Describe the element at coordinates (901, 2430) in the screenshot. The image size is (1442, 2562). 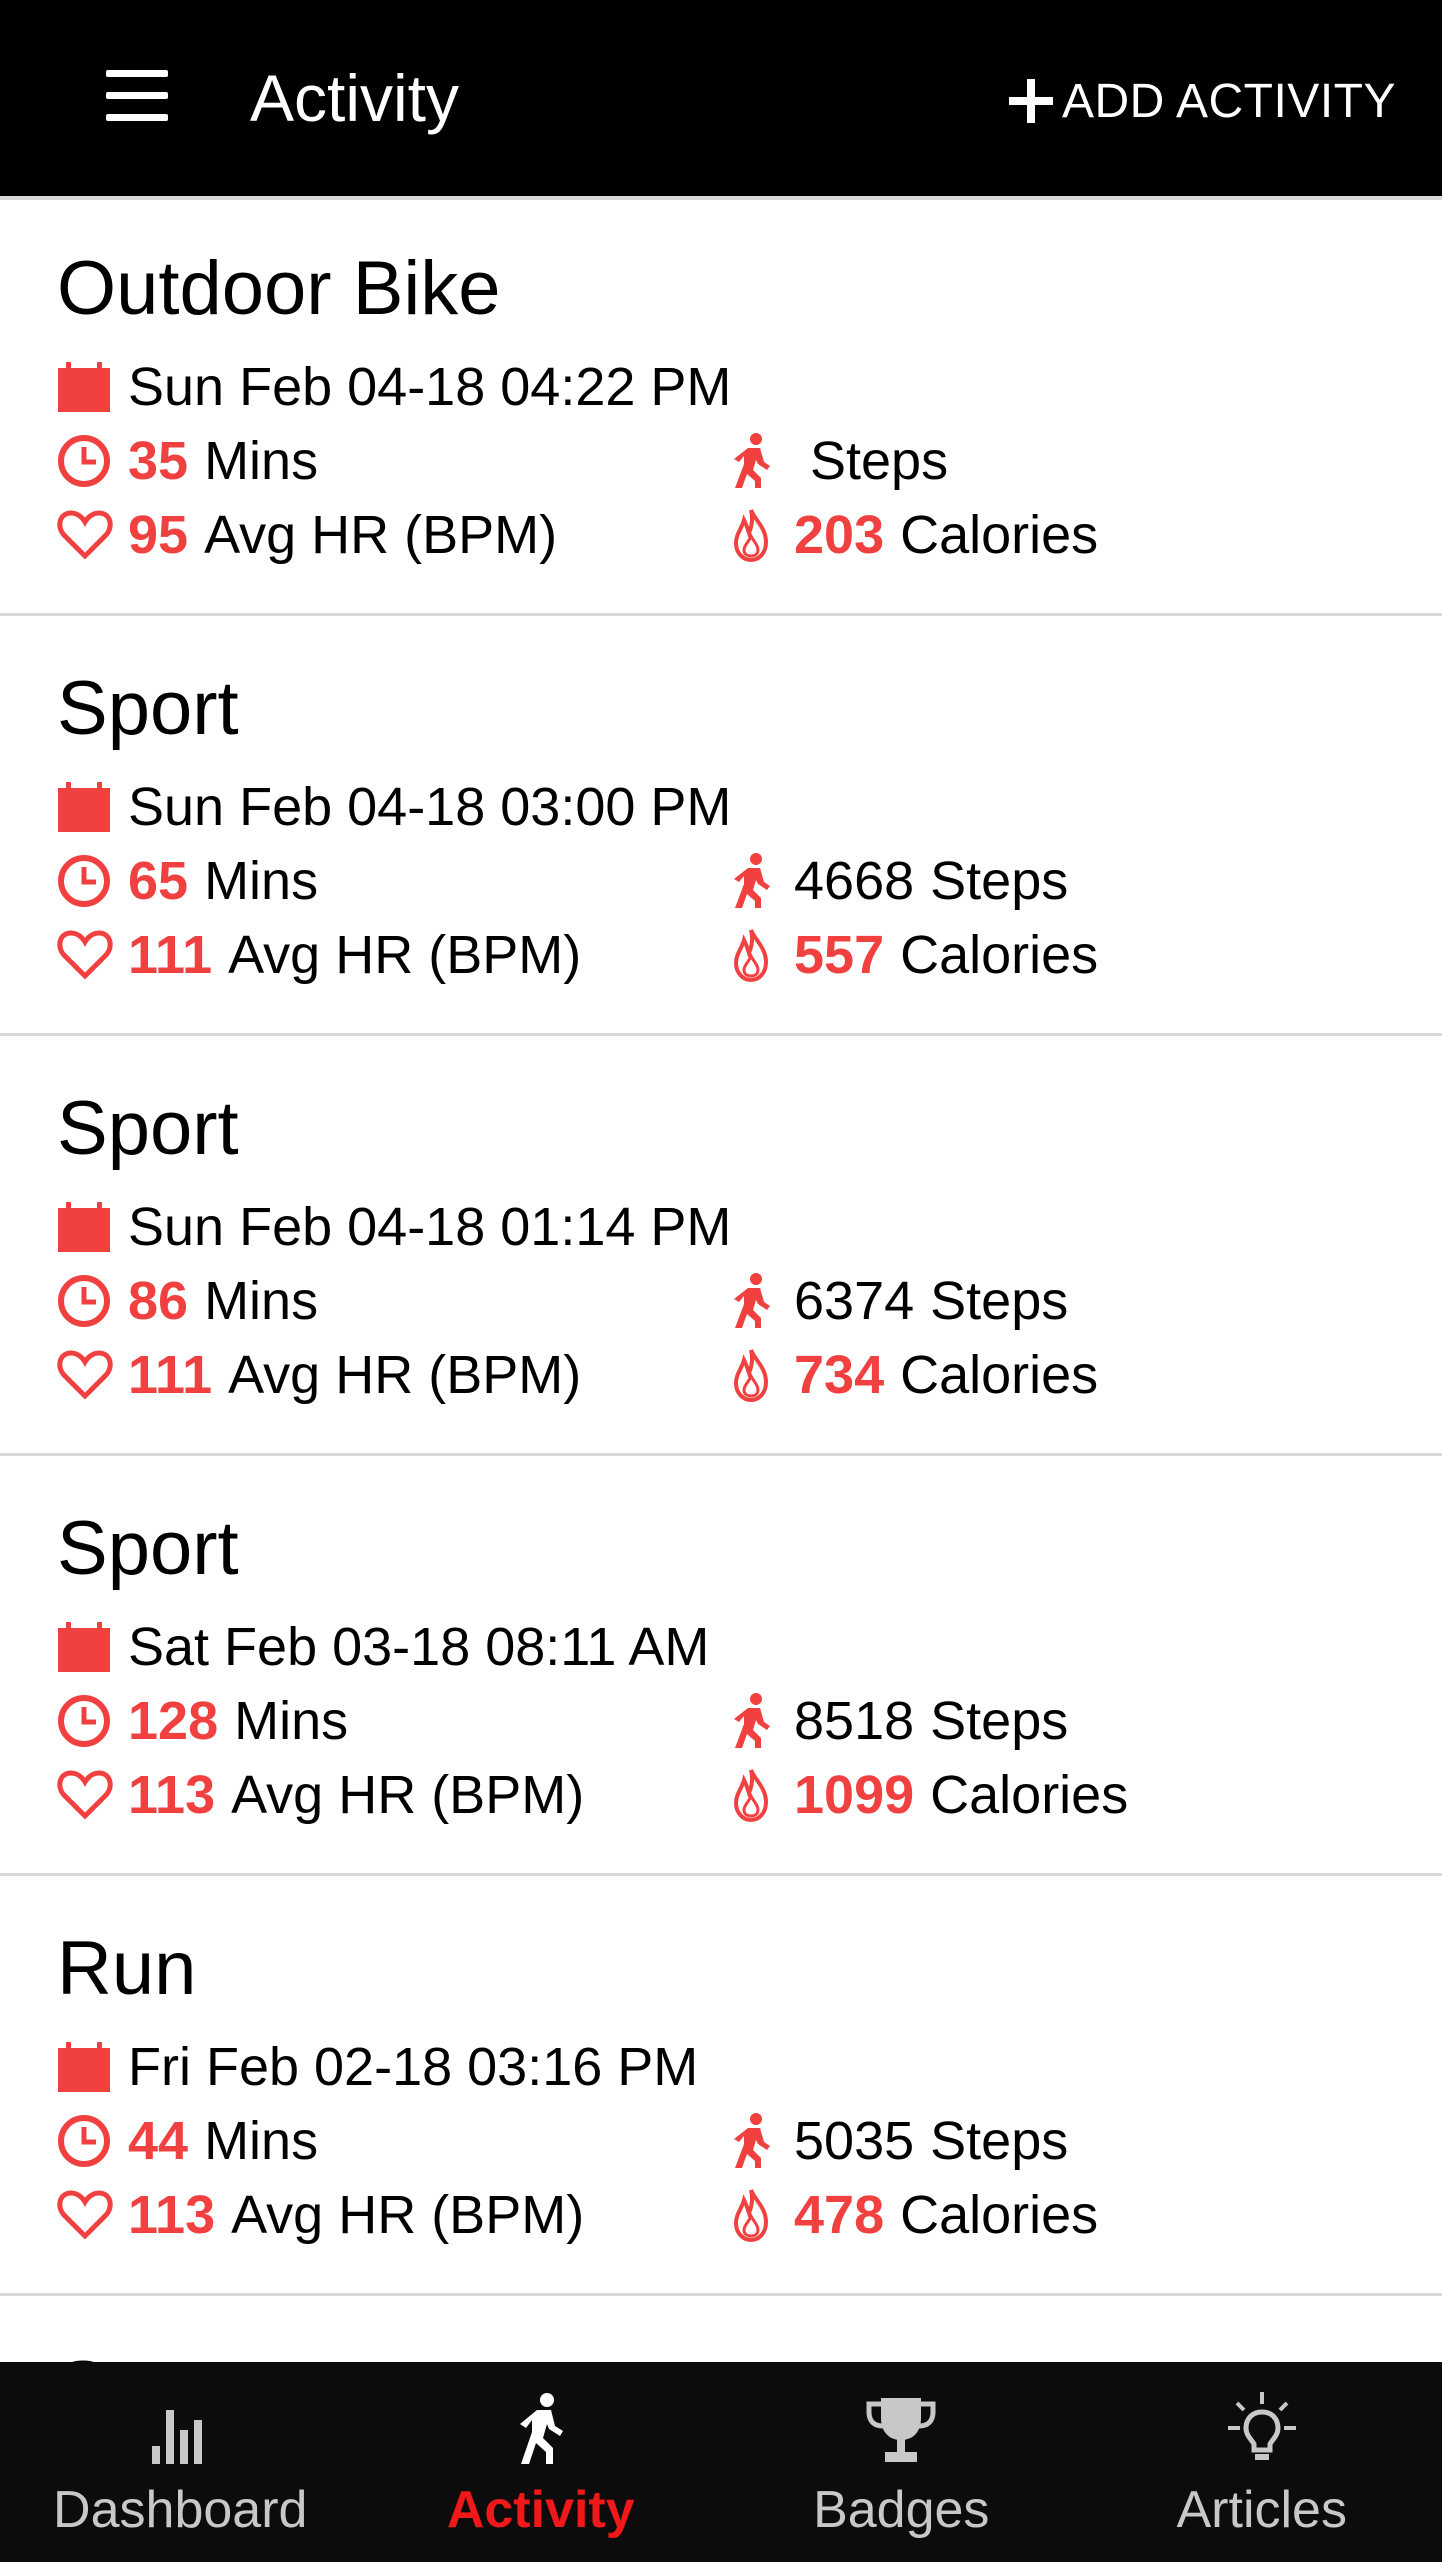
I see `trophy-icon` at that location.